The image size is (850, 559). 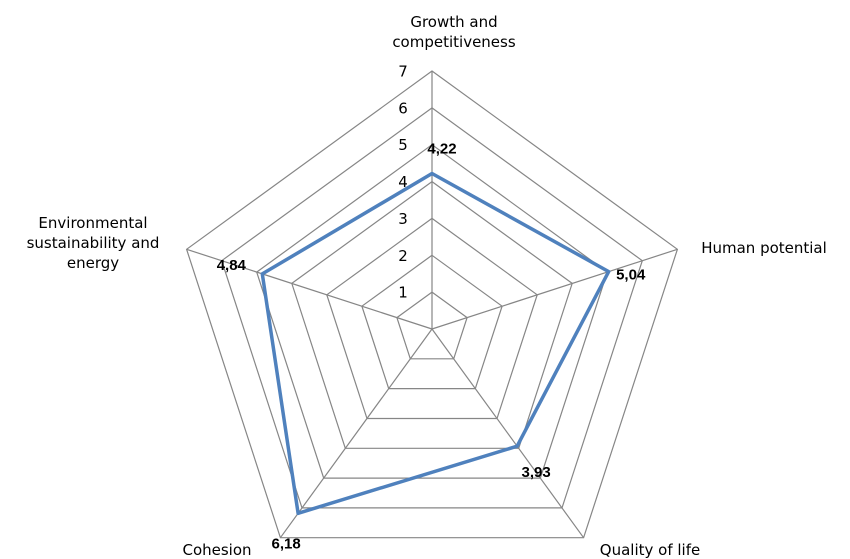 What do you see at coordinates (535, 472) in the screenshot?
I see `data-label: 3,93` at bounding box center [535, 472].